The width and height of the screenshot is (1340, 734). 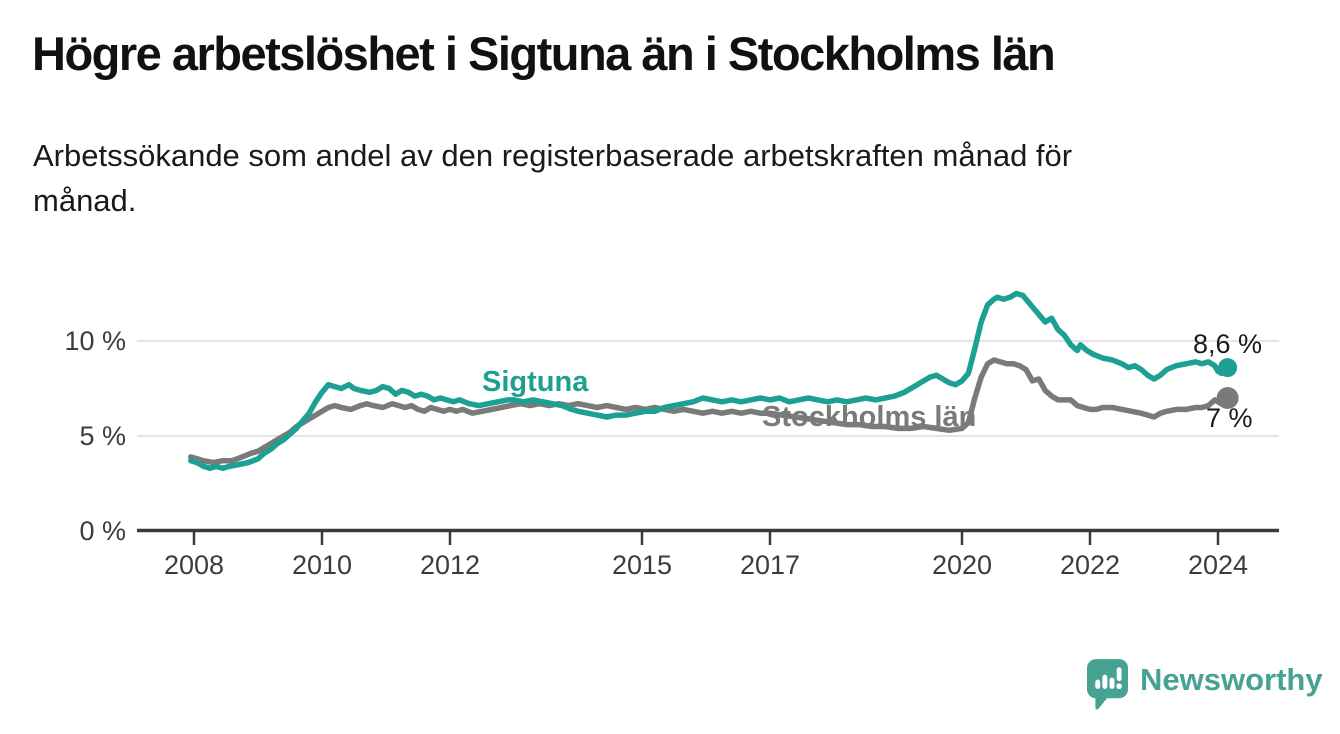 What do you see at coordinates (450, 565) in the screenshot?
I see `x-tick-label: 2012` at bounding box center [450, 565].